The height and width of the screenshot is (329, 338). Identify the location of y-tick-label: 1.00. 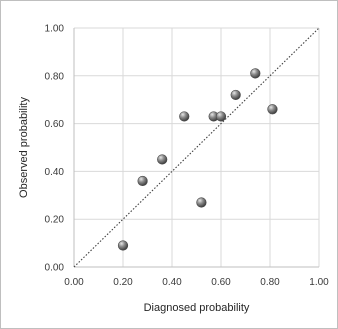
(55, 29).